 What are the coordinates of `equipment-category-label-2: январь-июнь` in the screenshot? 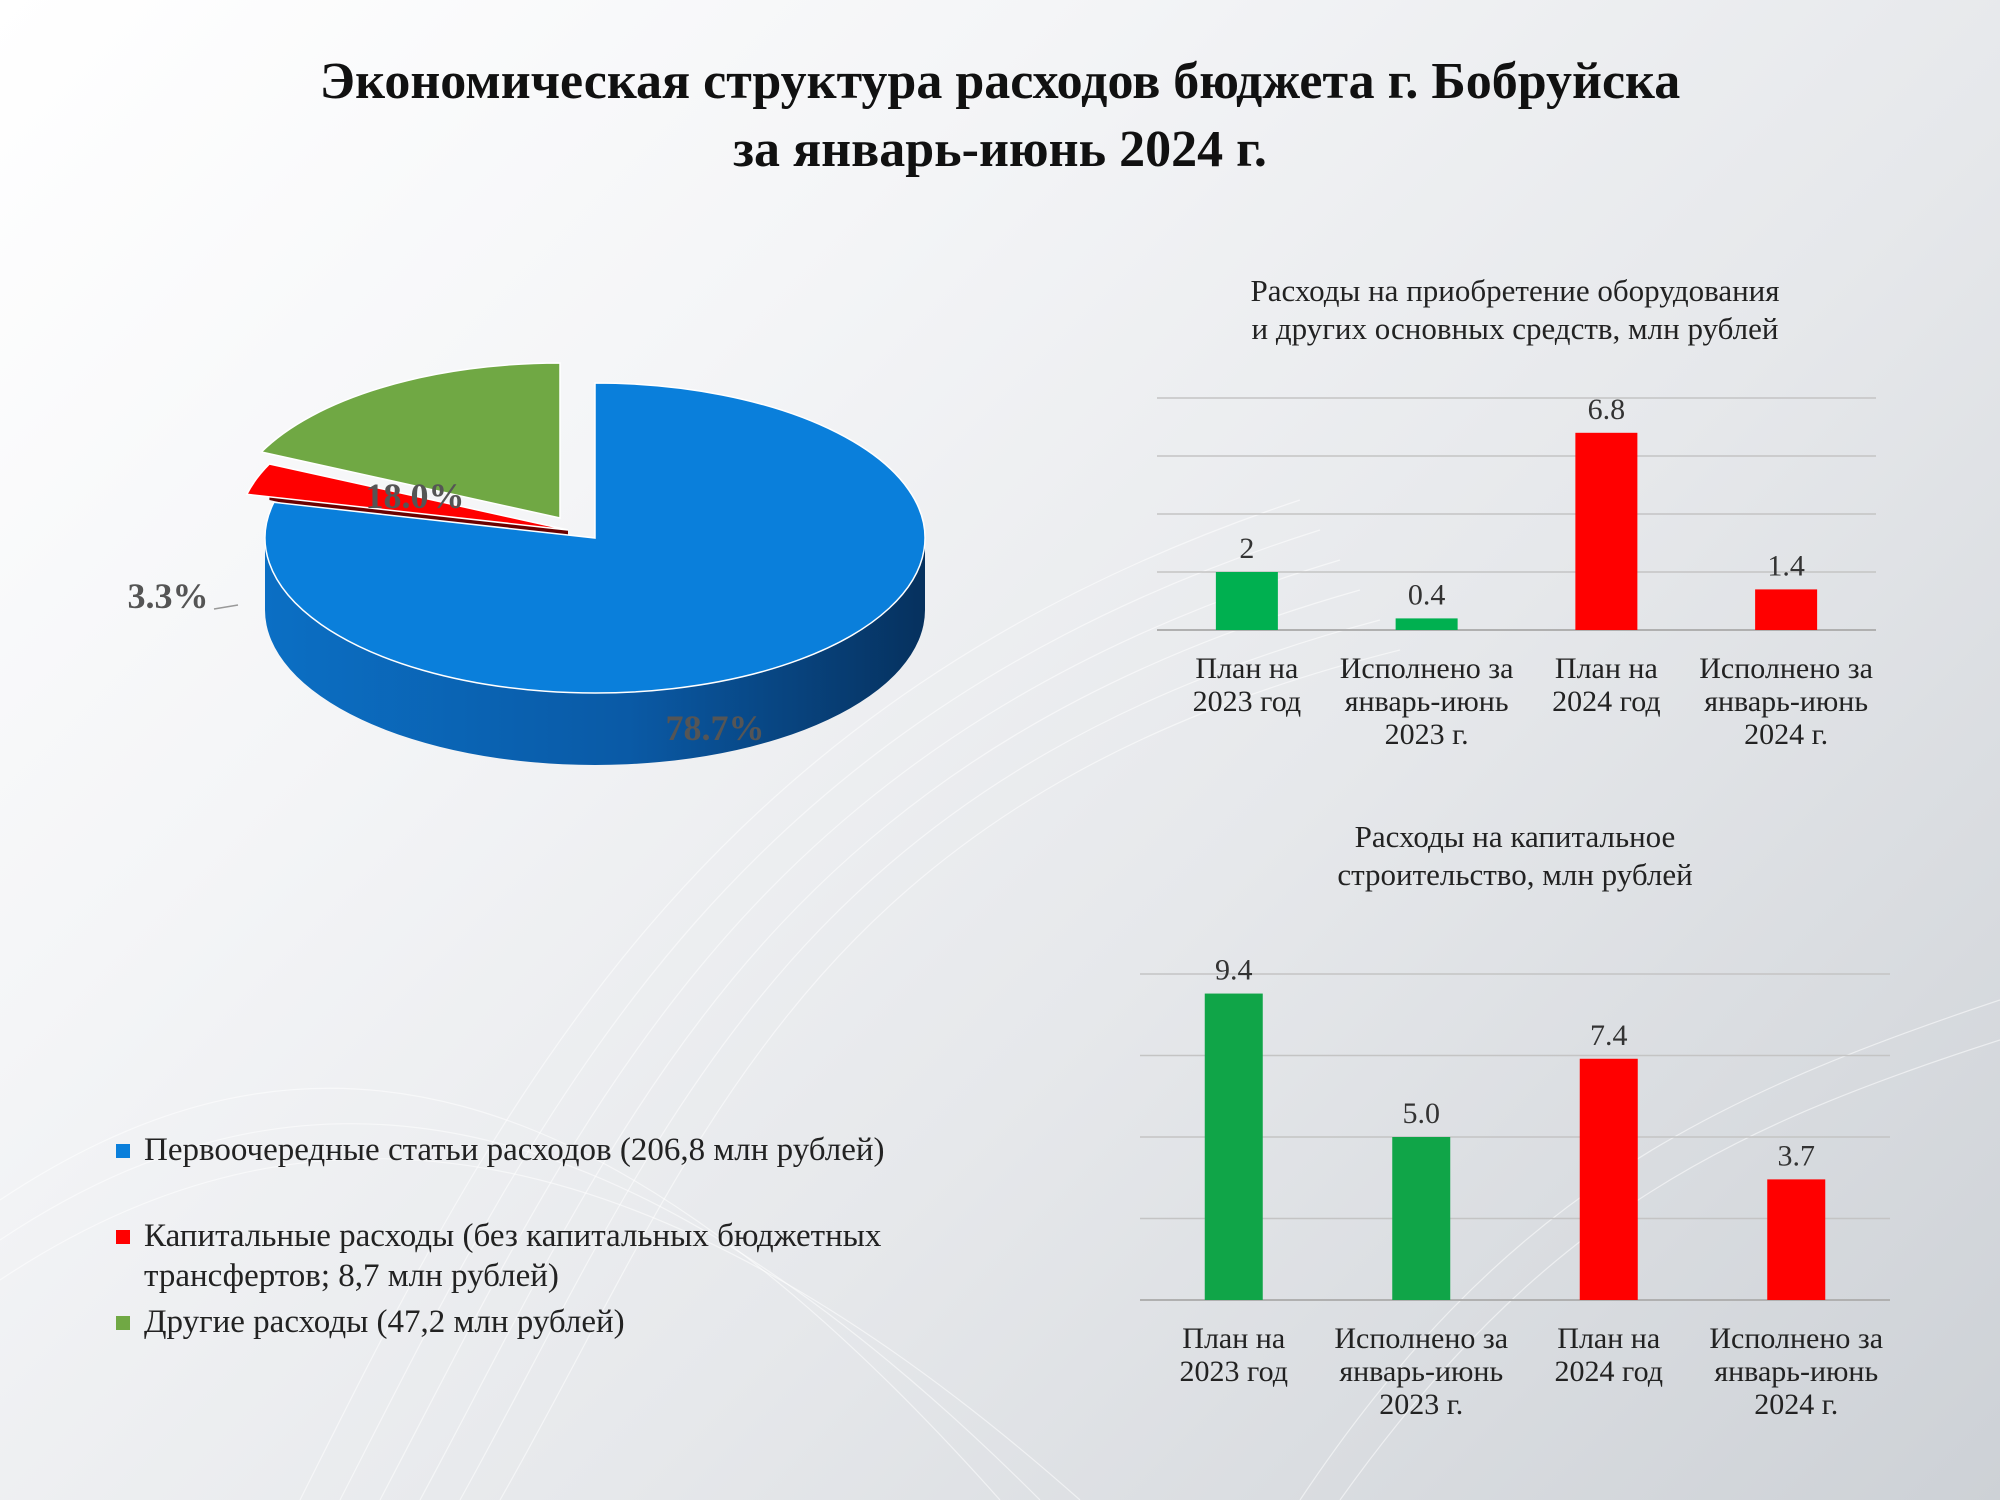 It's located at (1427, 701).